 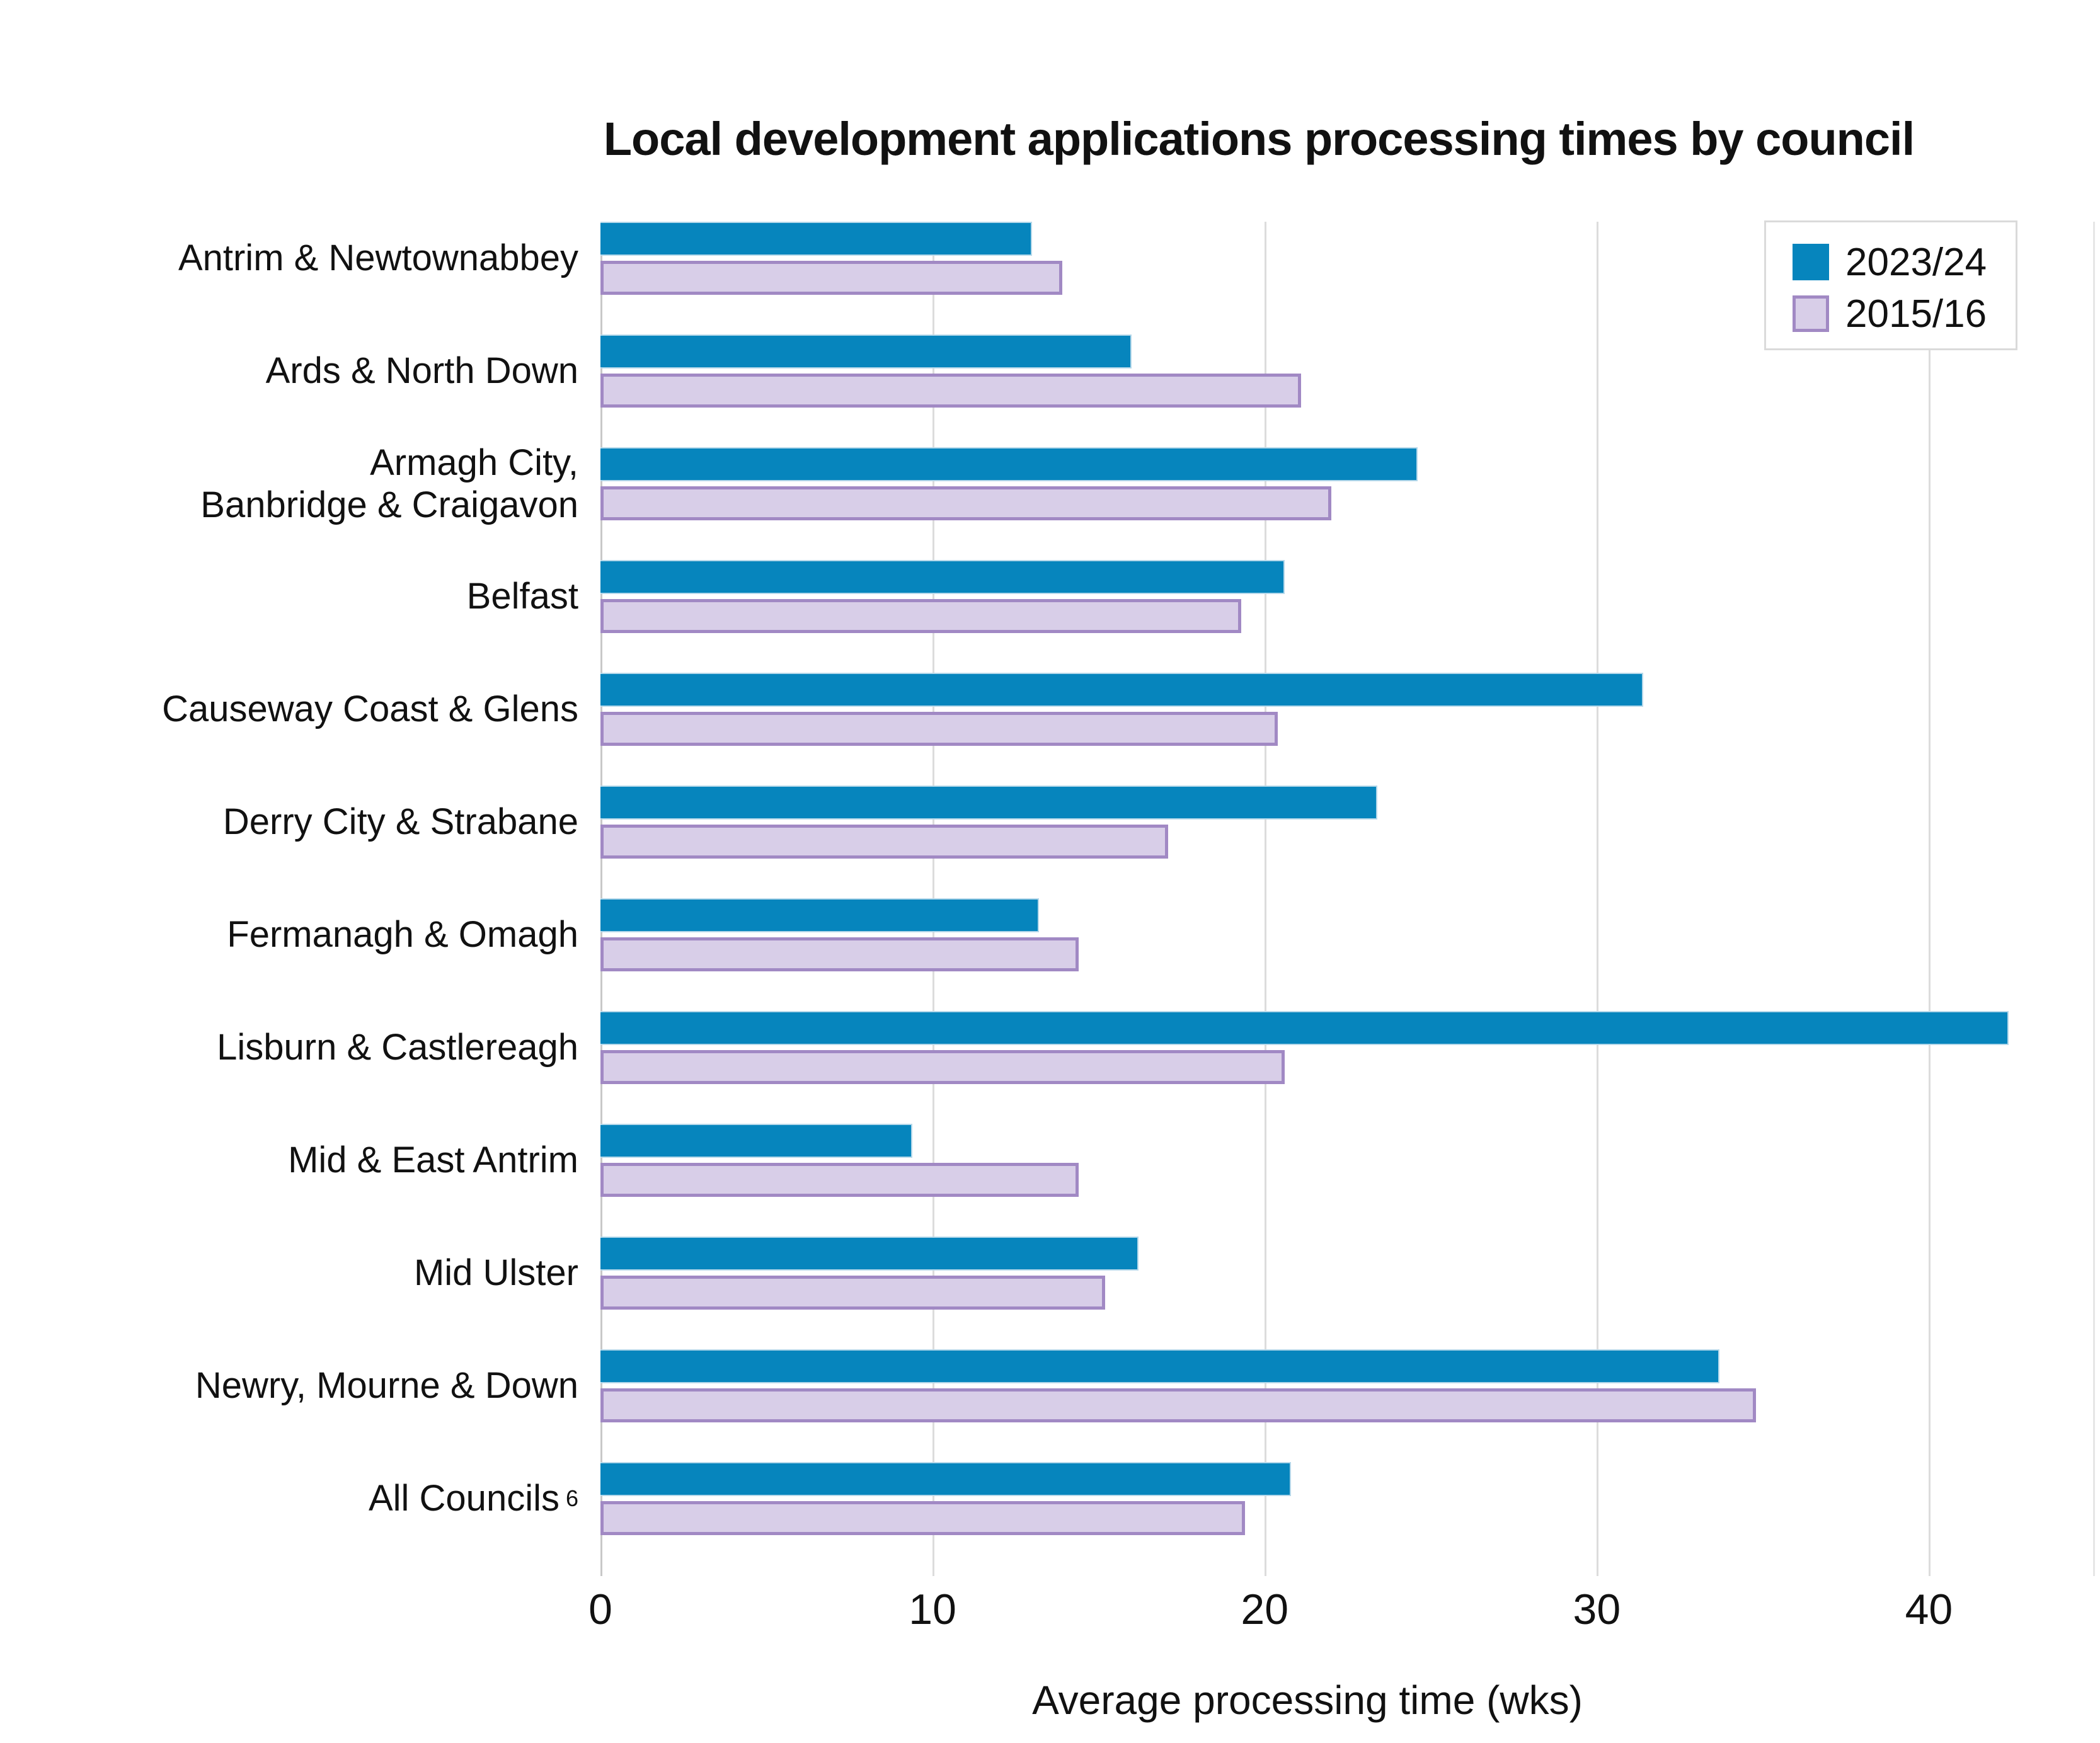 I want to click on plot-right-edge, so click(x=2094, y=899).